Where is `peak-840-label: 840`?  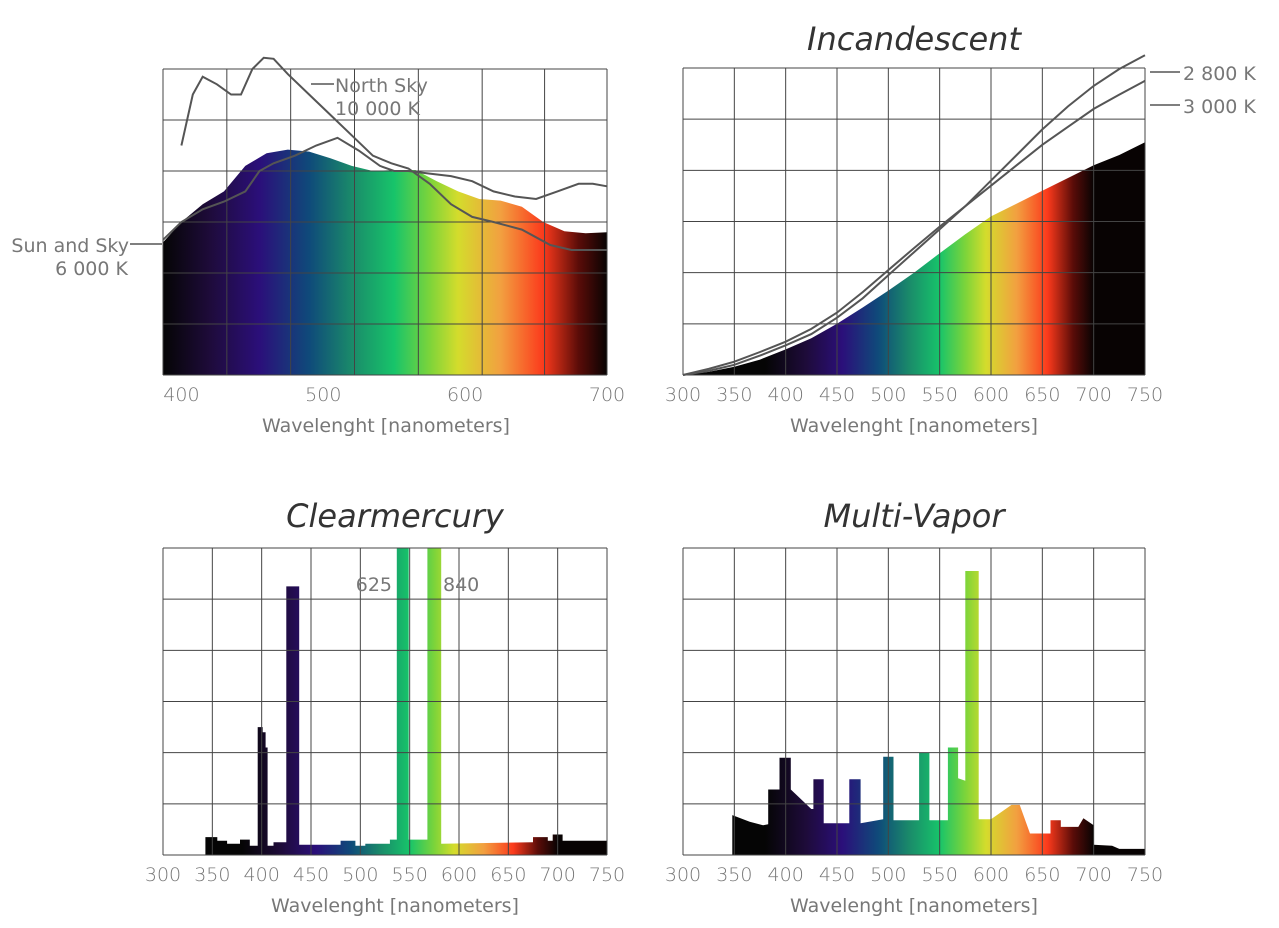
peak-840-label: 840 is located at coordinates (461, 585).